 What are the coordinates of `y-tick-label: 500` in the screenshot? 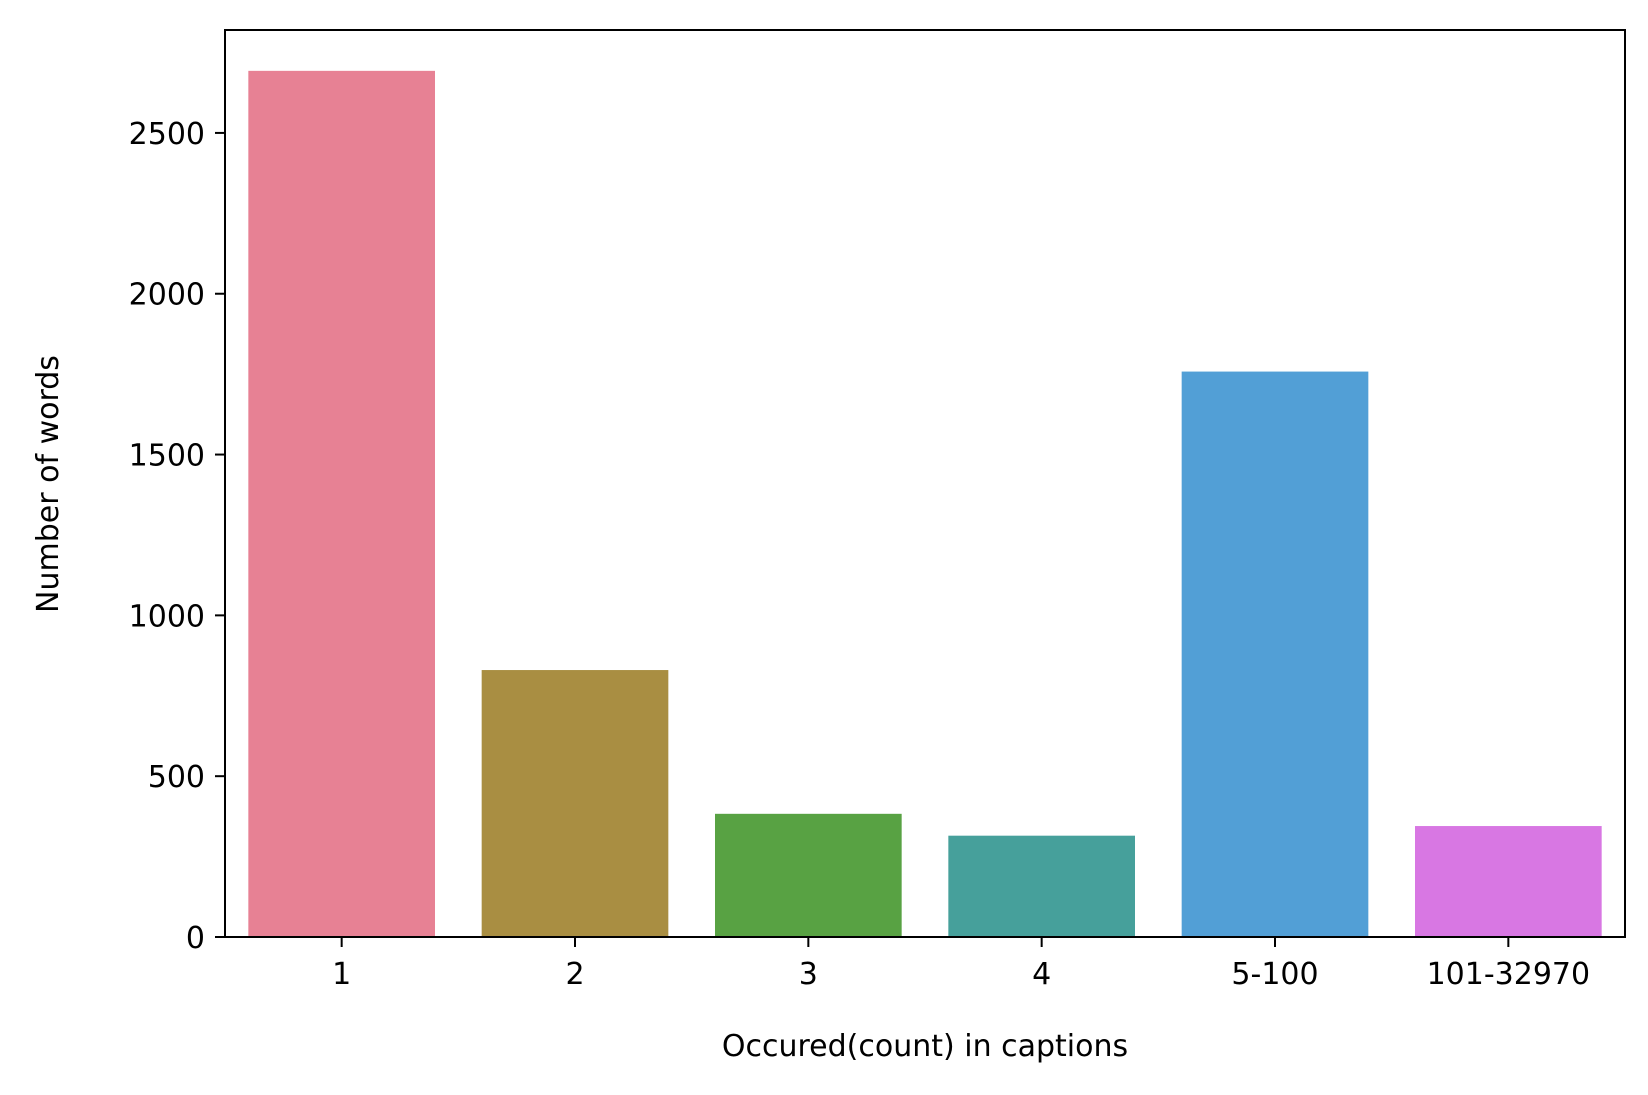 It's located at (176, 777).